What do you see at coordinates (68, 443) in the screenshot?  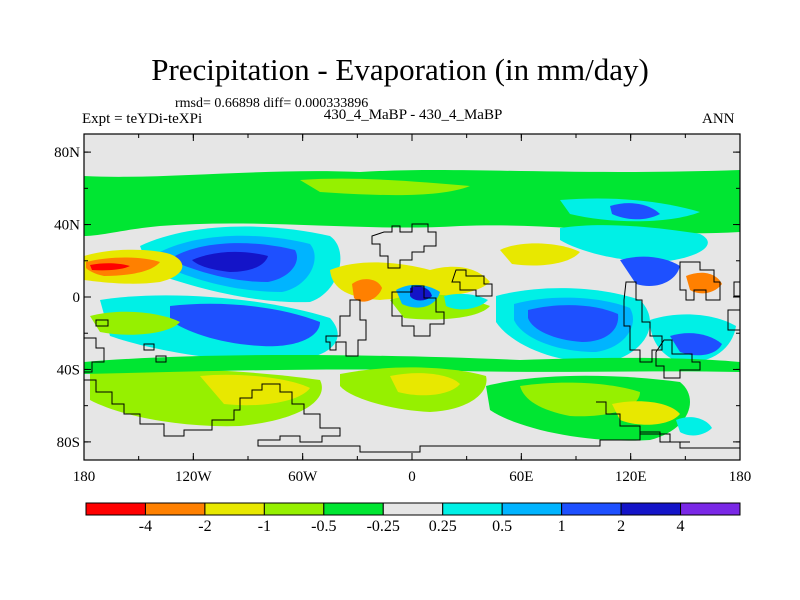 I see `y-tick-label: 80S` at bounding box center [68, 443].